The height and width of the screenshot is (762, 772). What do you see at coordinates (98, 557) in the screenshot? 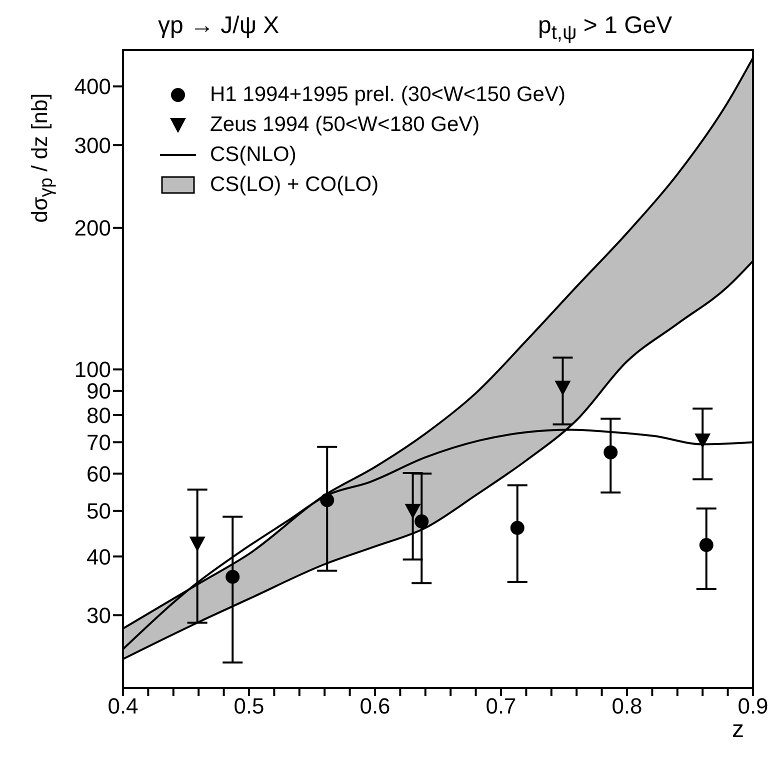
I see `y-tick-label: 40` at bounding box center [98, 557].